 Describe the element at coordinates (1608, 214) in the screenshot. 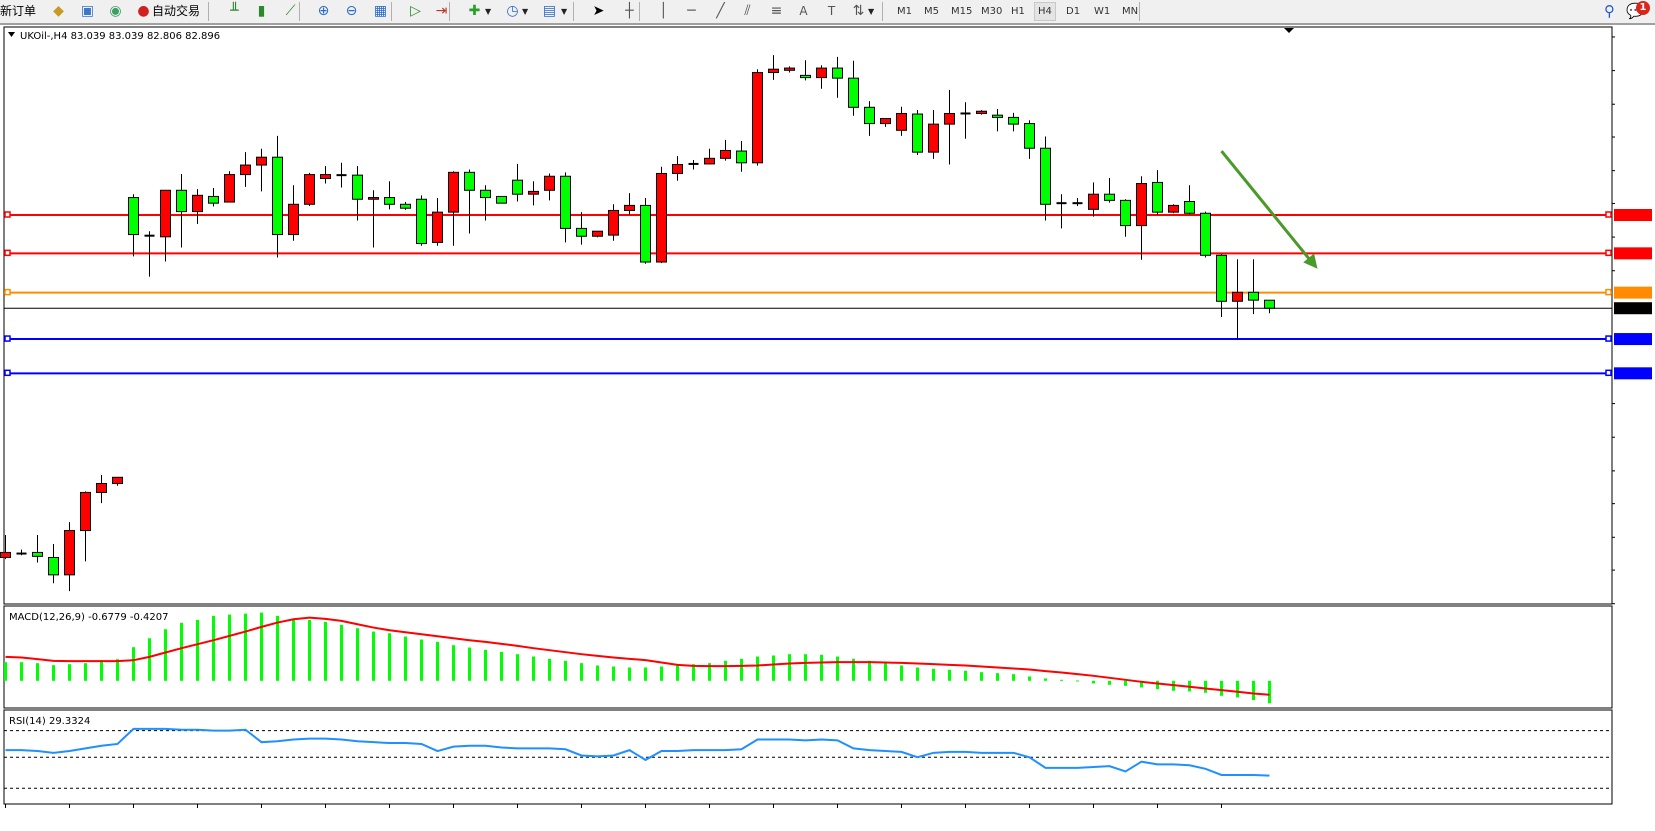

I see `line-anchor-handle` at that location.